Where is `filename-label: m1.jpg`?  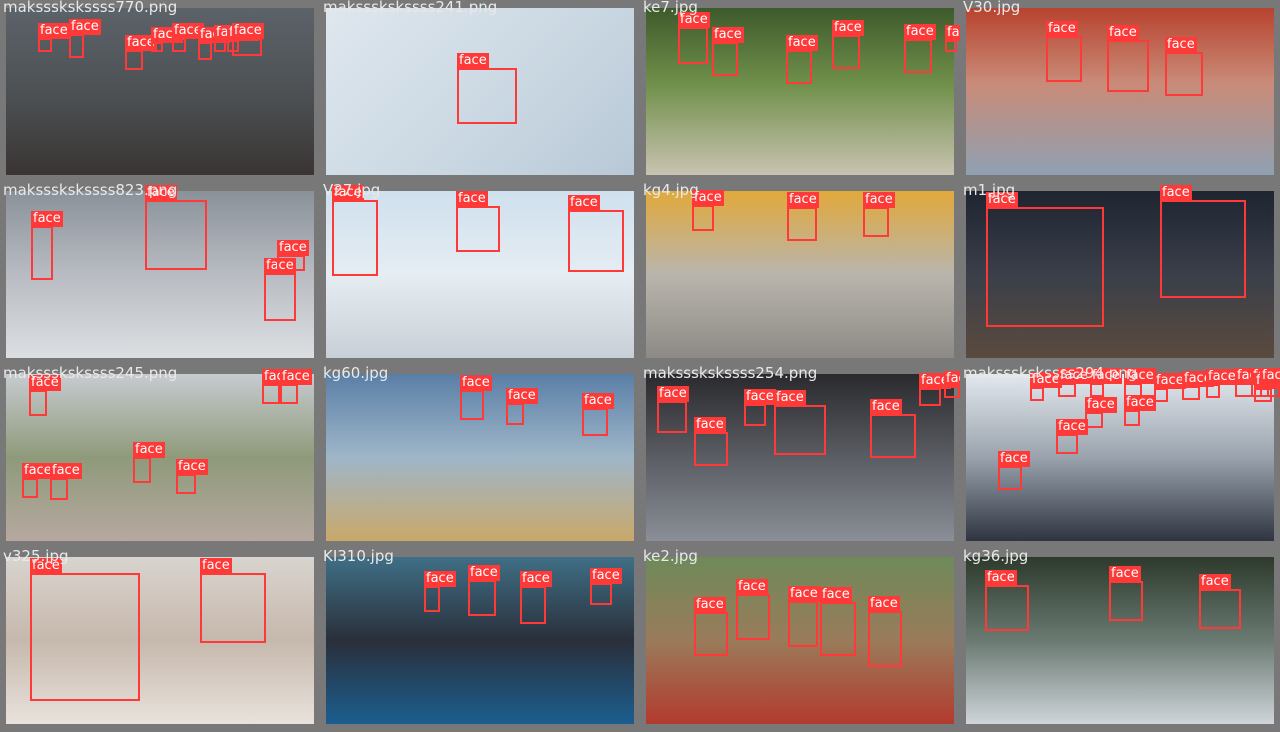 filename-label: m1.jpg is located at coordinates (989, 191).